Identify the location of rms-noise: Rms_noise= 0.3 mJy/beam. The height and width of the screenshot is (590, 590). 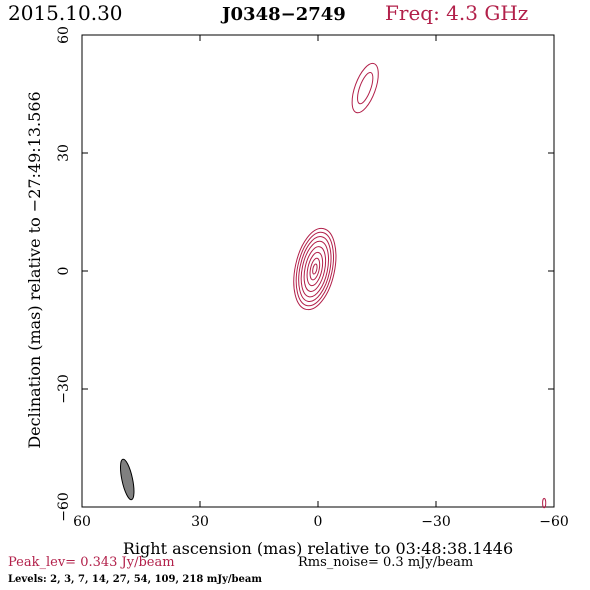
(385, 562).